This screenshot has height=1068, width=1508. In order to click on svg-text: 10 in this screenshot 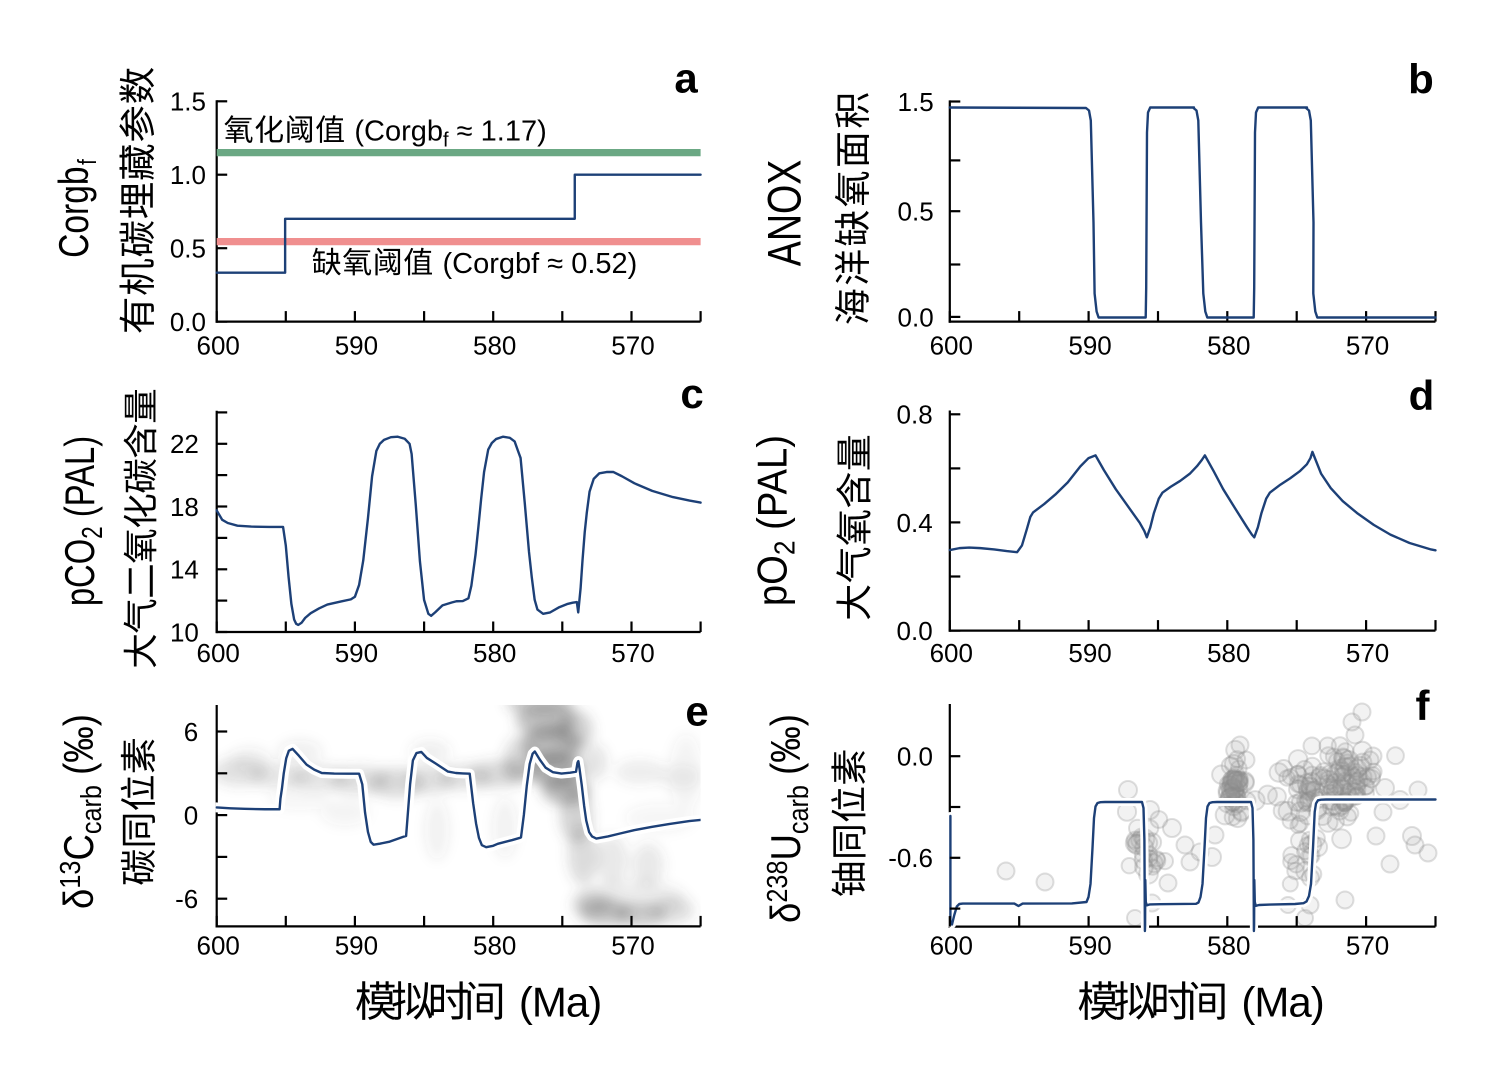, I will do `click(184, 632)`.